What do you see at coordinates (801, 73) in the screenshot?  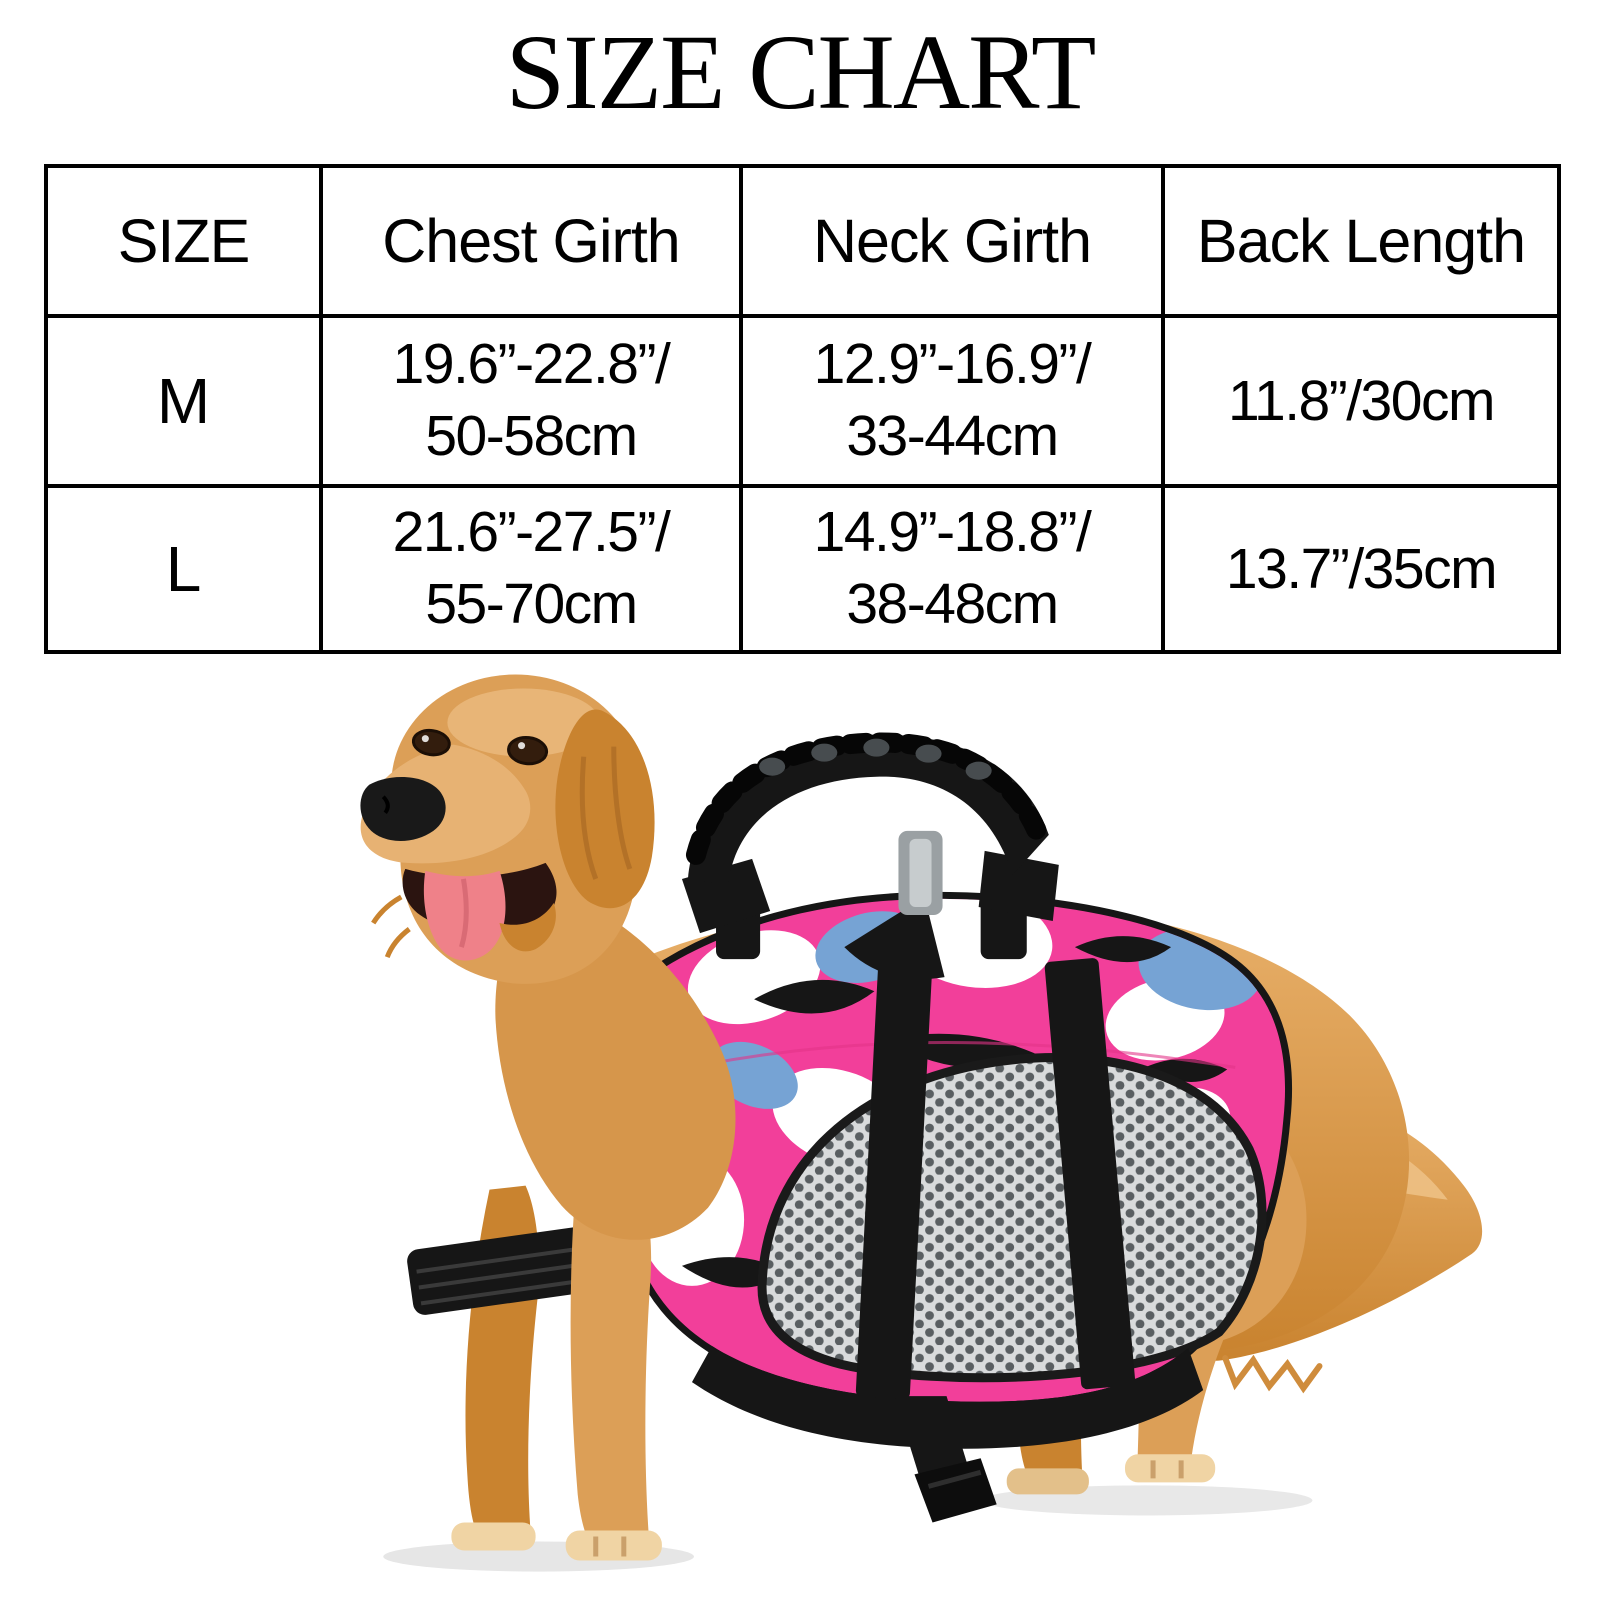 I see `page-title: SIZE CHART` at bounding box center [801, 73].